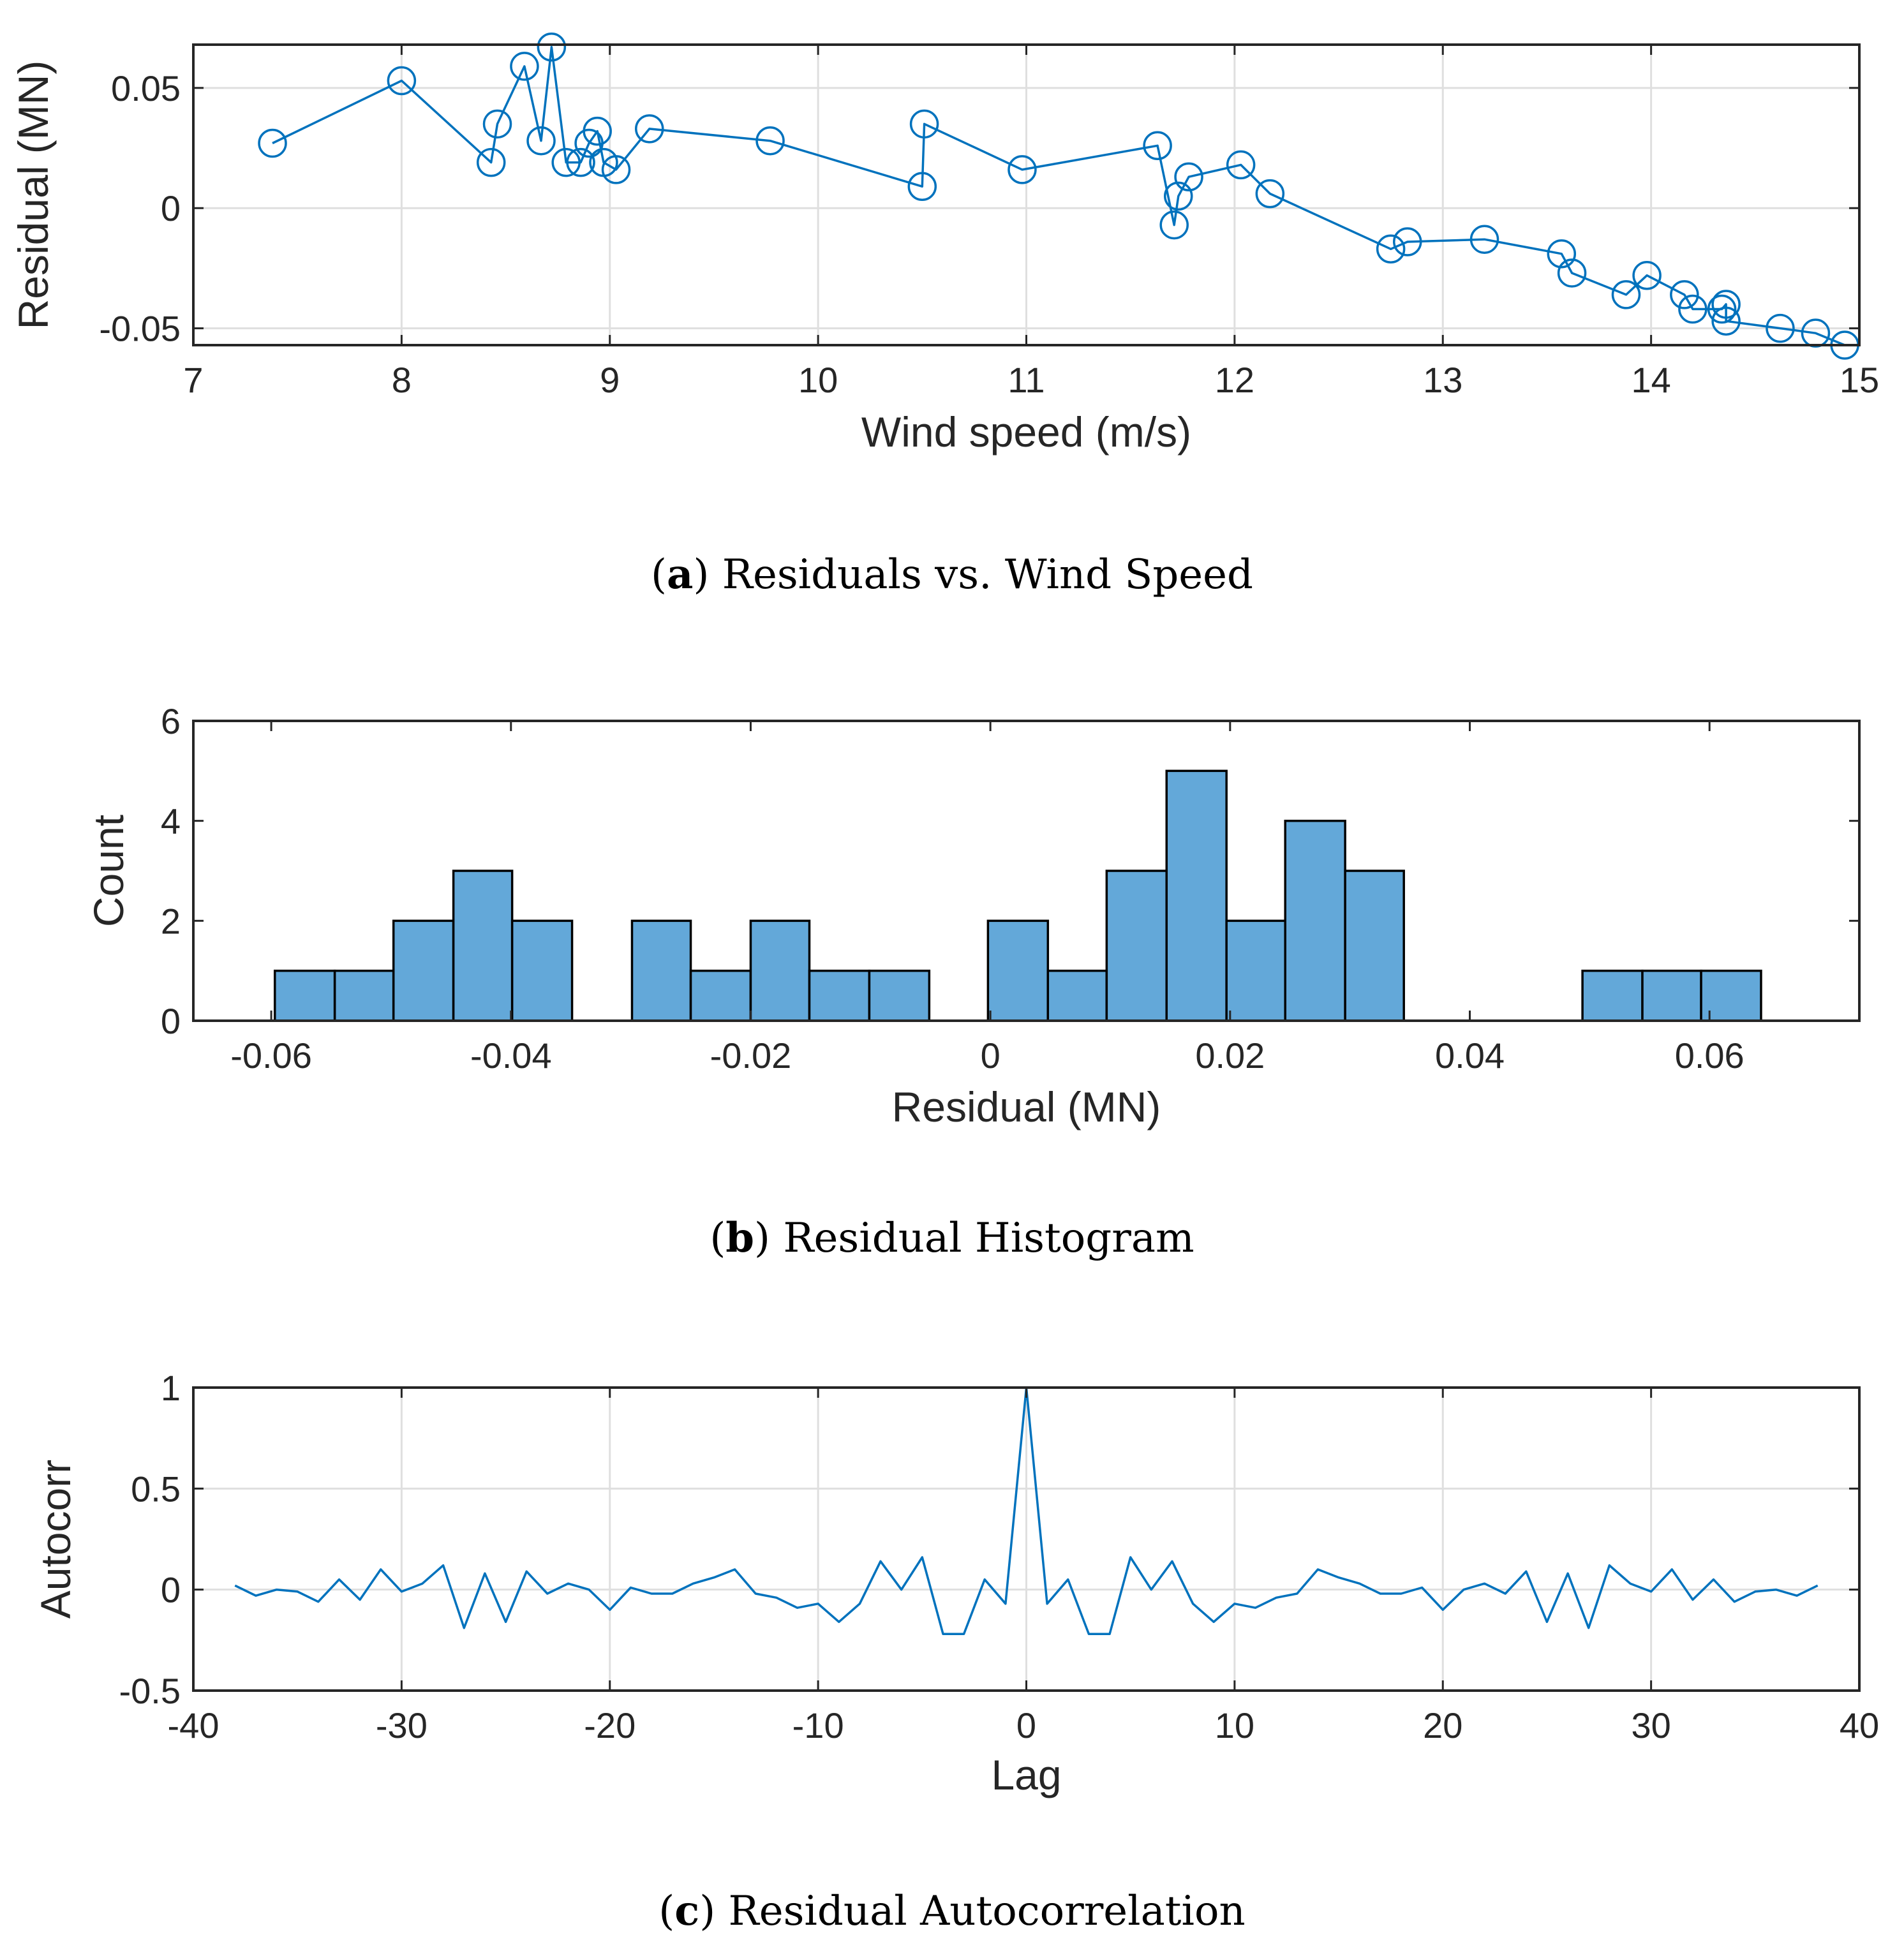 The height and width of the screenshot is (1956, 1904). I want to click on y-axis-label: Count, so click(108, 871).